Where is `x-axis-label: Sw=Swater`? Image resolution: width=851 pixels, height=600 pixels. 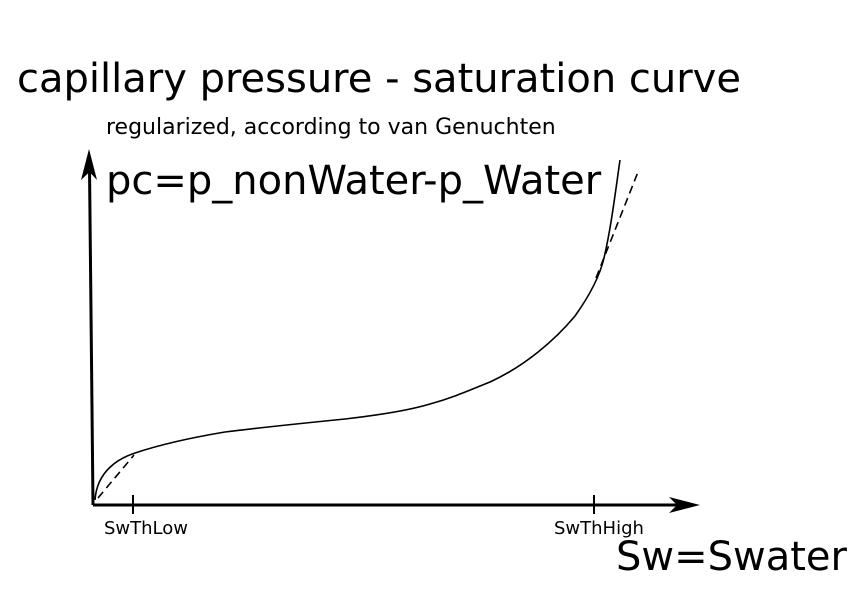 x-axis-label: Sw=Swater is located at coordinates (731, 557).